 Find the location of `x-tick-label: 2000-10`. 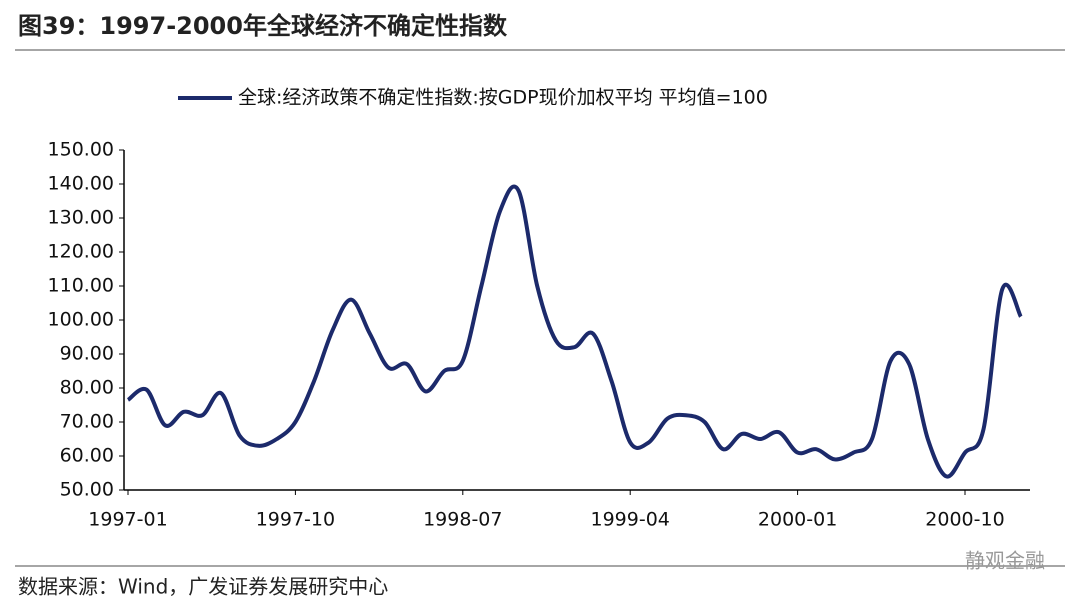

x-tick-label: 2000-10 is located at coordinates (964, 520).